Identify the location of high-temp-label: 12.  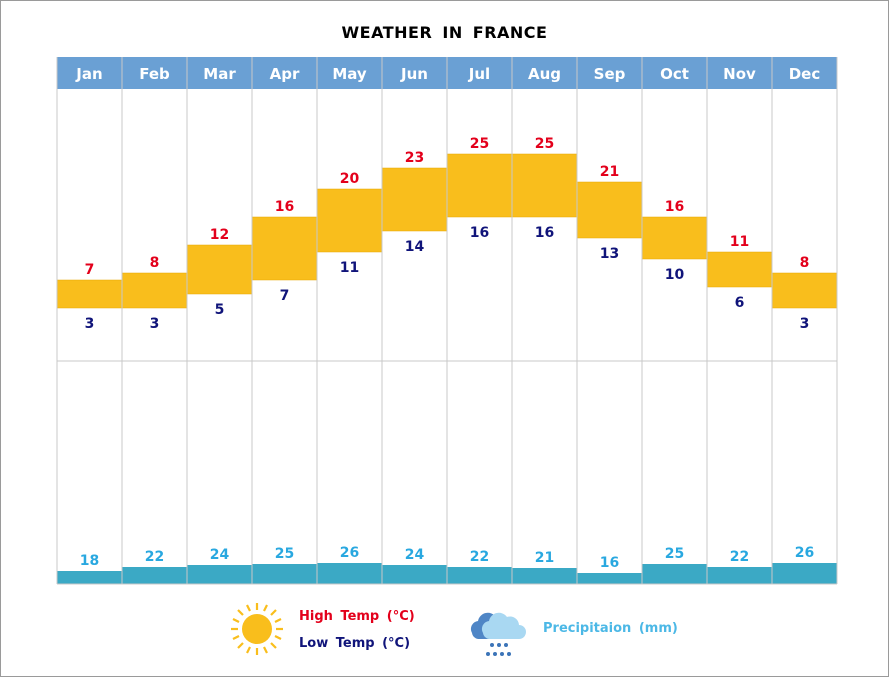
(219, 235).